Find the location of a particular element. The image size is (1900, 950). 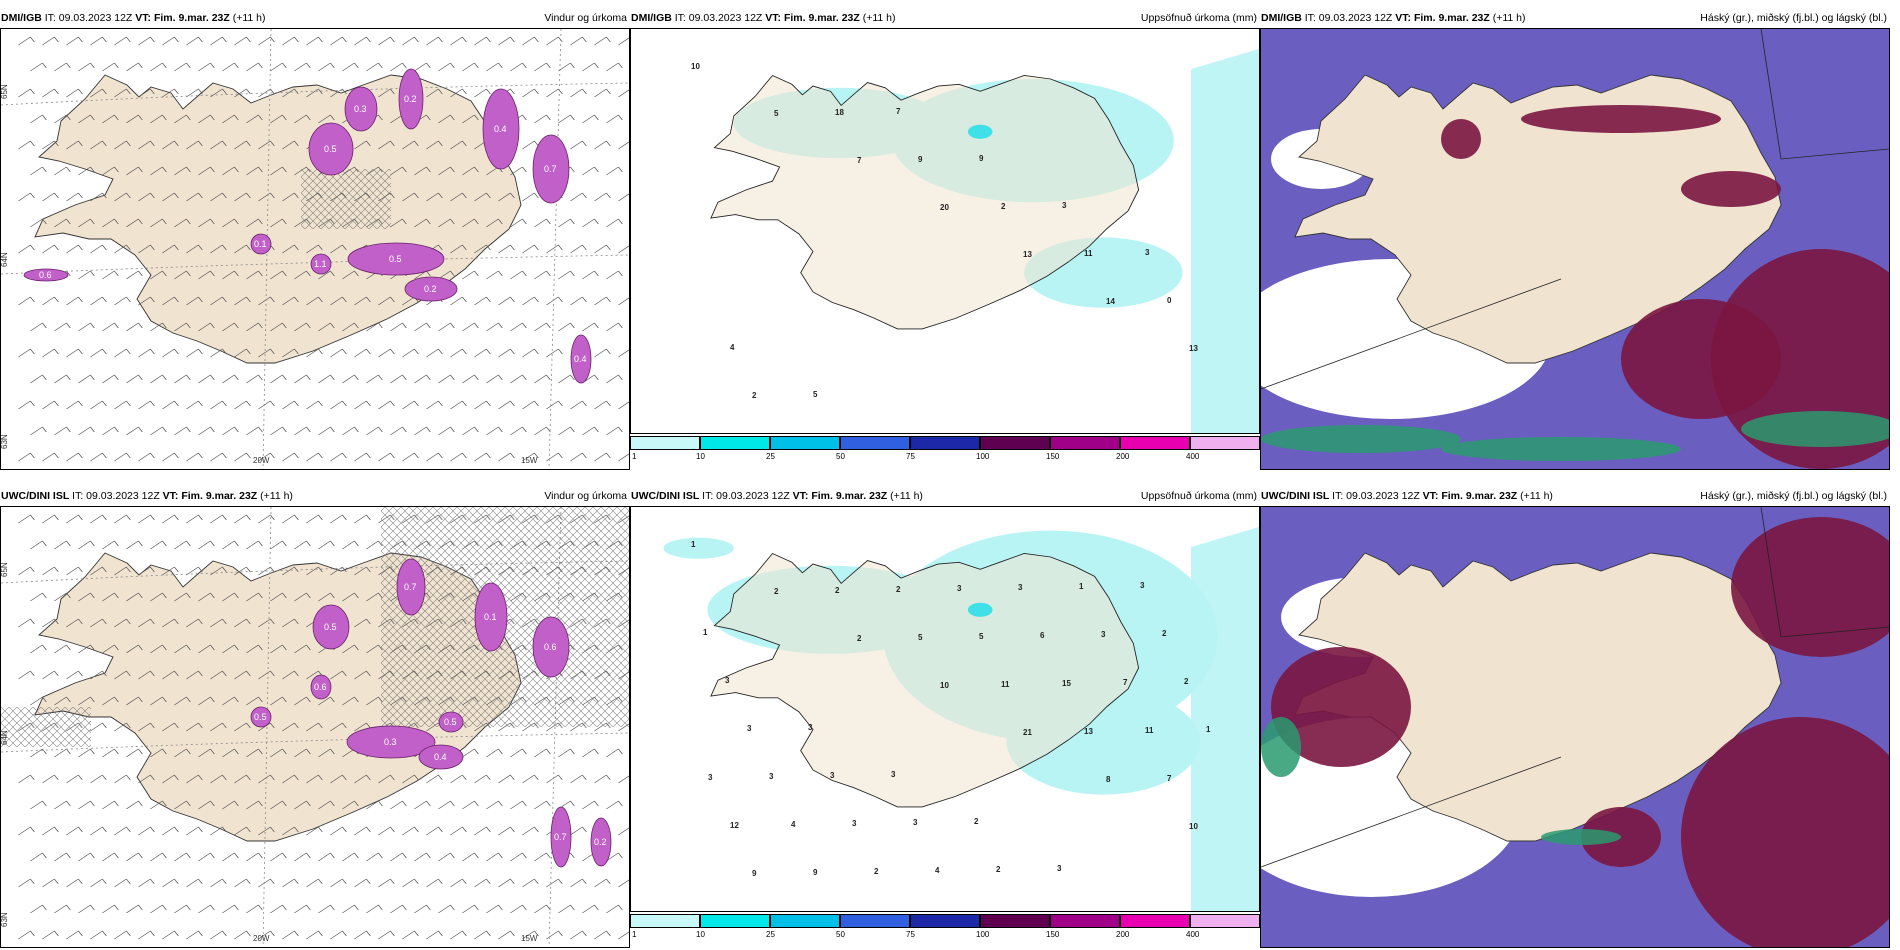

precip-label: 0.2 is located at coordinates (410, 99).